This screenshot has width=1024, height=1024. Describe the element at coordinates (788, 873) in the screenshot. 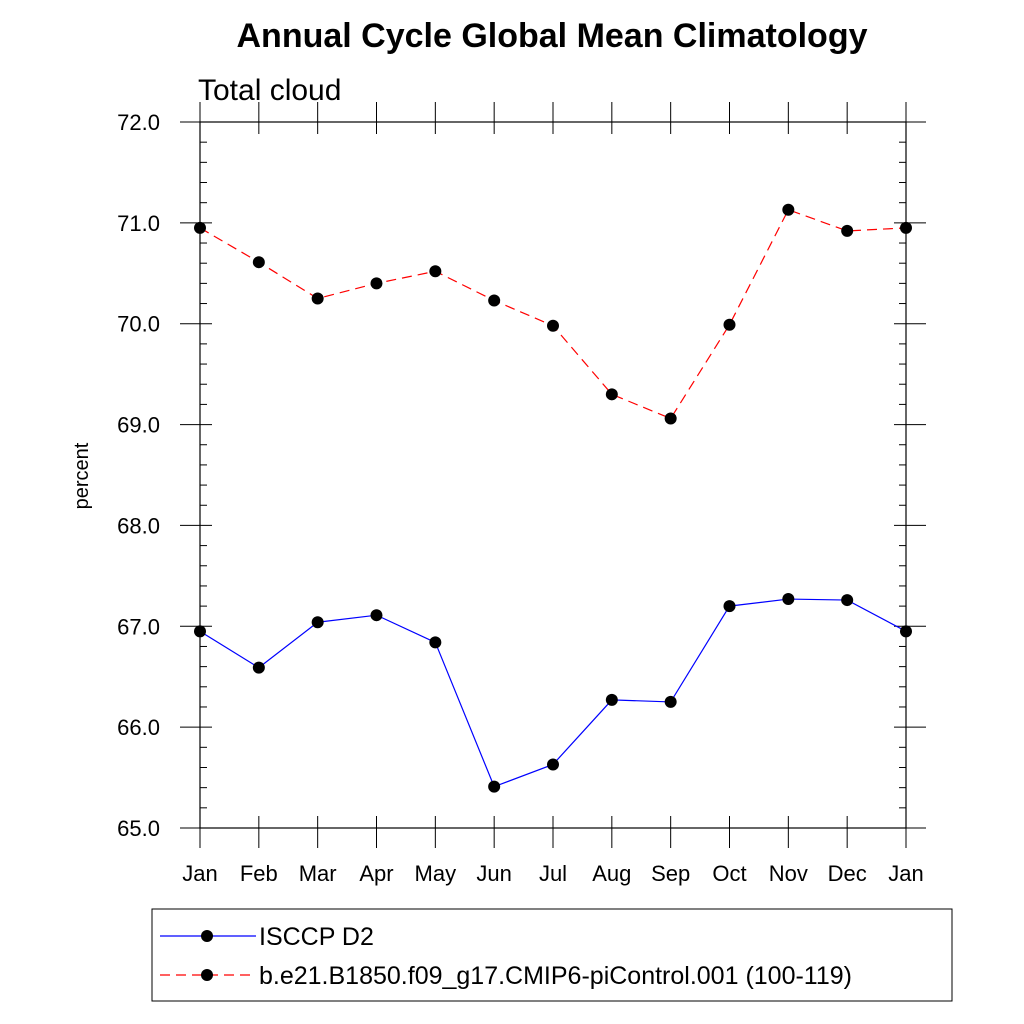

I see `x-tick-label: Nov` at that location.